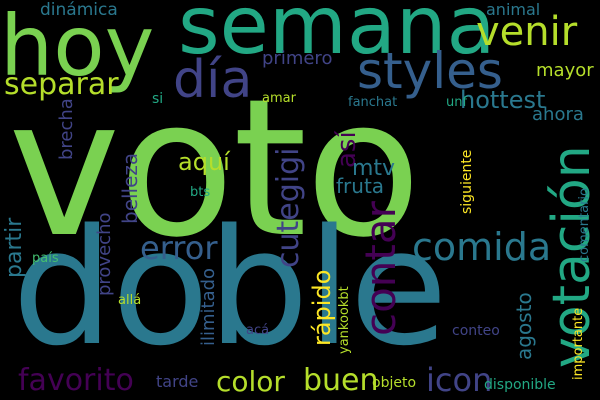 This screenshot has width=600, height=400. Describe the element at coordinates (279, 98) in the screenshot. I see `word-amar: amar` at that location.